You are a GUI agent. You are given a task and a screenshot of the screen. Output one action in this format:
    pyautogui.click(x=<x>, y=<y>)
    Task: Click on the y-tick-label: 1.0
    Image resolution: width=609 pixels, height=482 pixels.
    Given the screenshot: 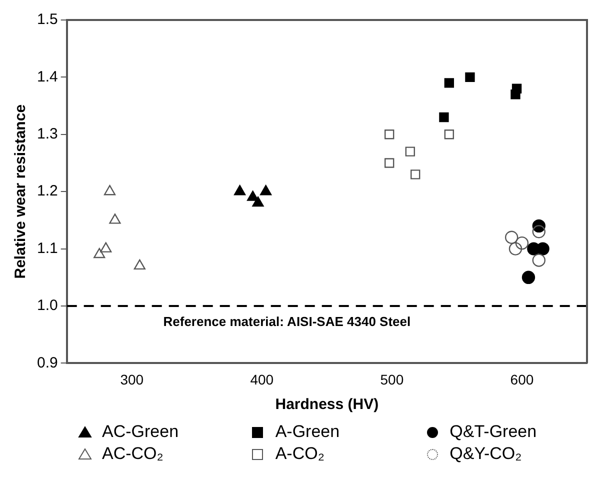 What is the action you would take?
    pyautogui.click(x=47, y=305)
    